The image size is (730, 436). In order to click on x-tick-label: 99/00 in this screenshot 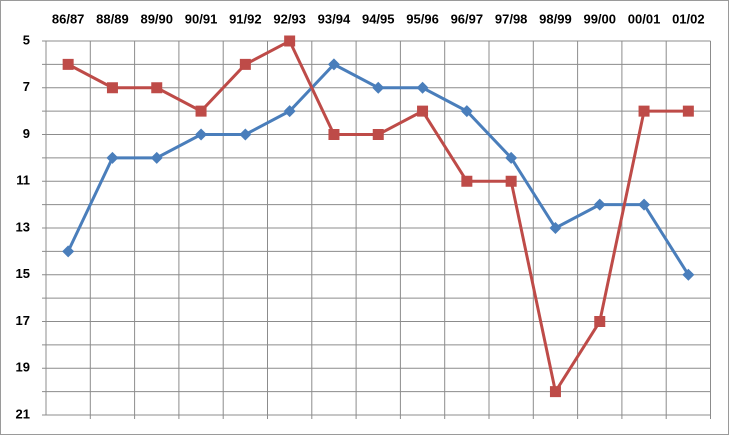, I will do `click(599, 18)`.